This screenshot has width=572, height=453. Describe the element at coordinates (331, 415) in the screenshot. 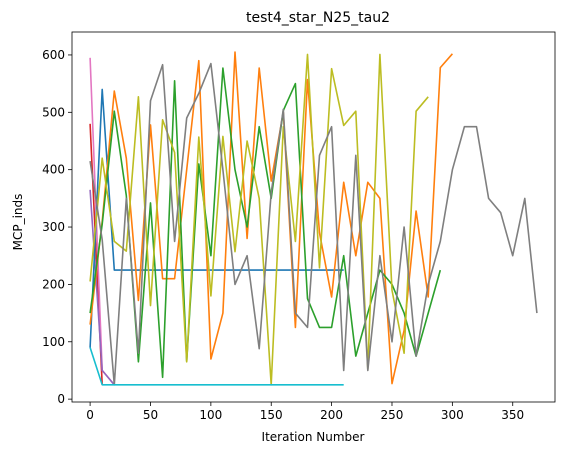

I see `x-tick-label: 200` at that location.